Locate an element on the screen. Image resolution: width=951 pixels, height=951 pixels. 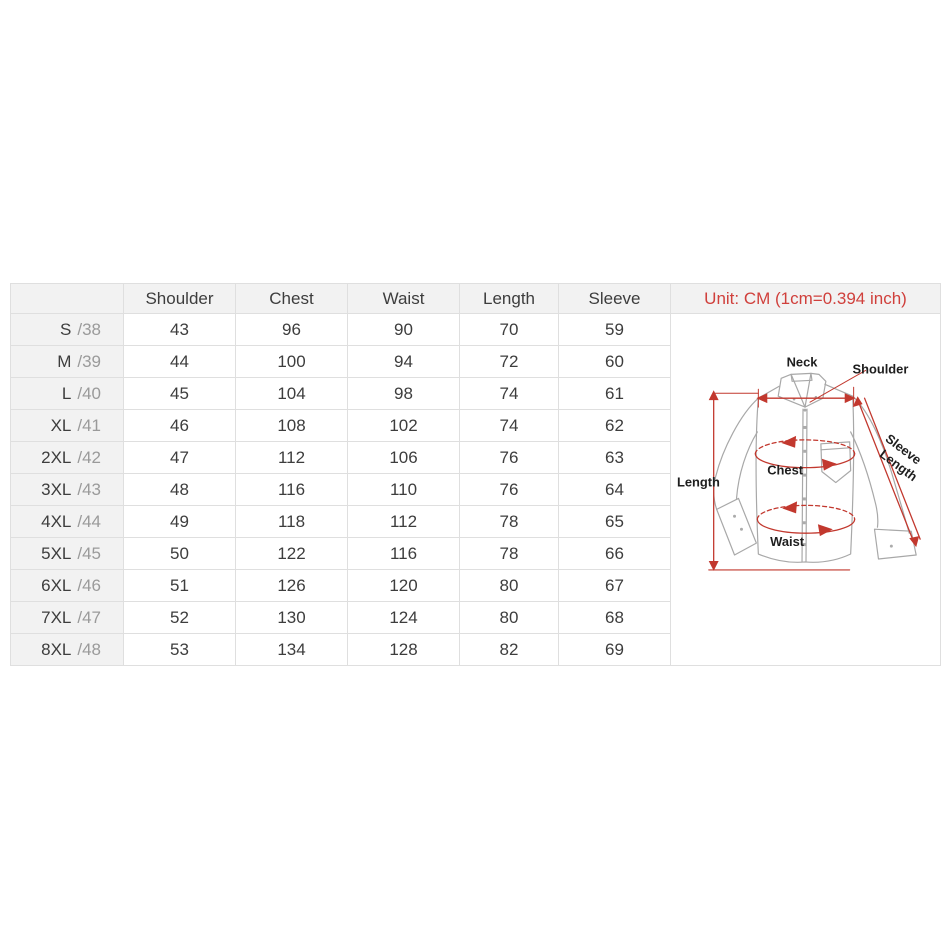
size-euro-tag: /38 is located at coordinates (89, 329).